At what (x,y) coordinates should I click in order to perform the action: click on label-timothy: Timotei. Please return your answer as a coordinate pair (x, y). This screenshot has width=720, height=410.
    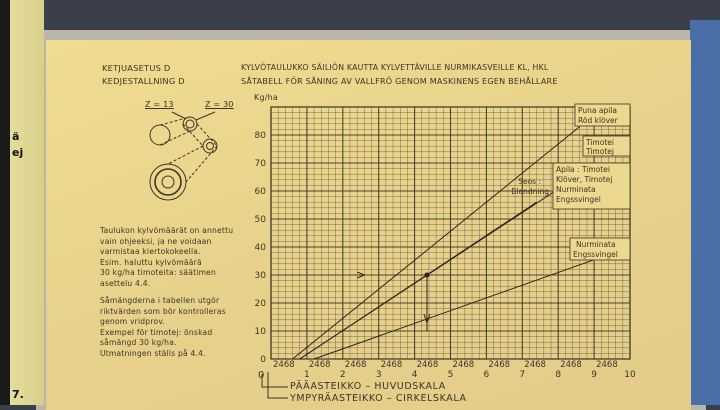
    Looking at the image, I should click on (599, 142).